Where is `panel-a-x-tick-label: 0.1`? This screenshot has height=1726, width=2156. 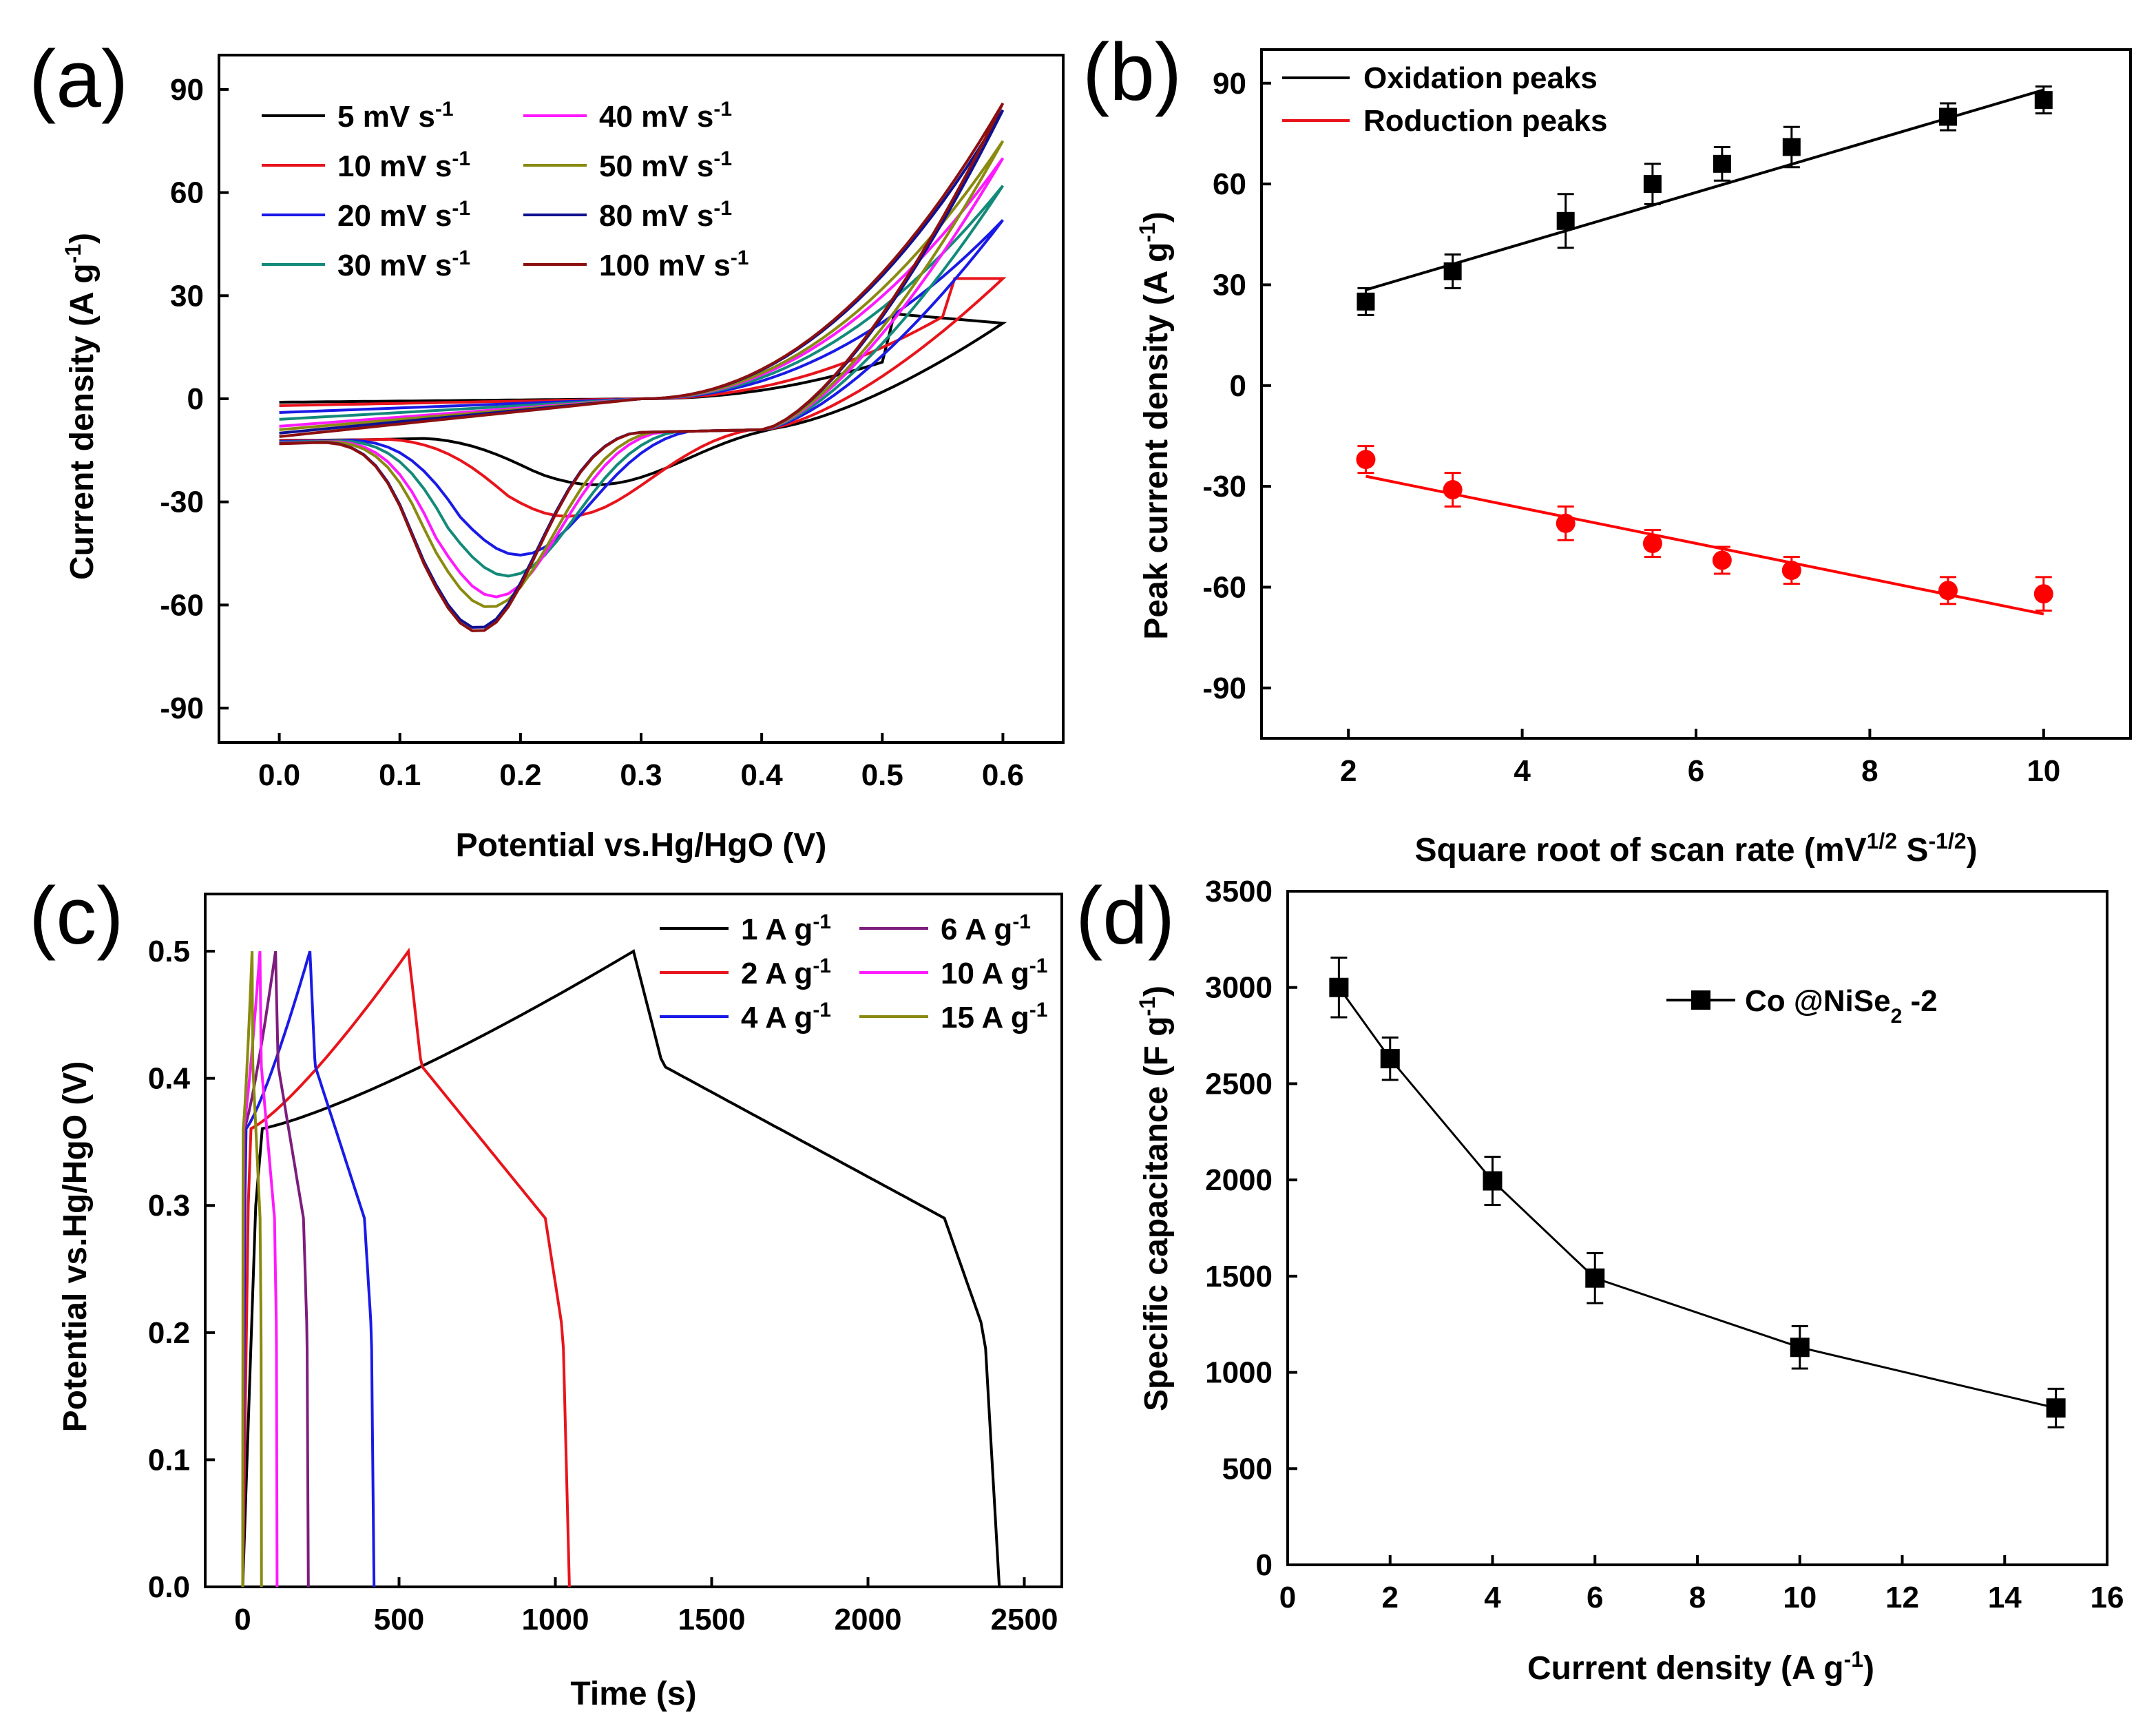
panel-a-x-tick-label: 0.1 is located at coordinates (400, 775).